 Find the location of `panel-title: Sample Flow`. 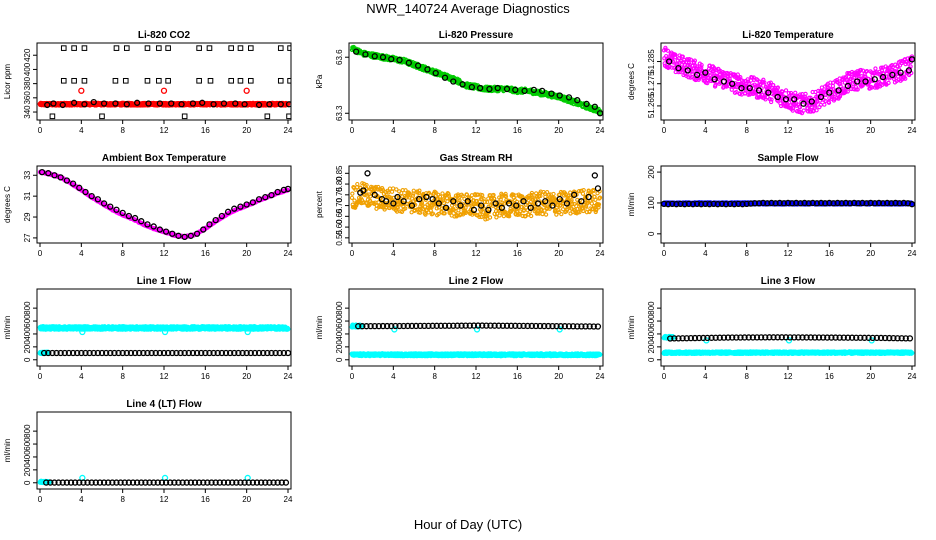

panel-title: Sample Flow is located at coordinates (787, 158).